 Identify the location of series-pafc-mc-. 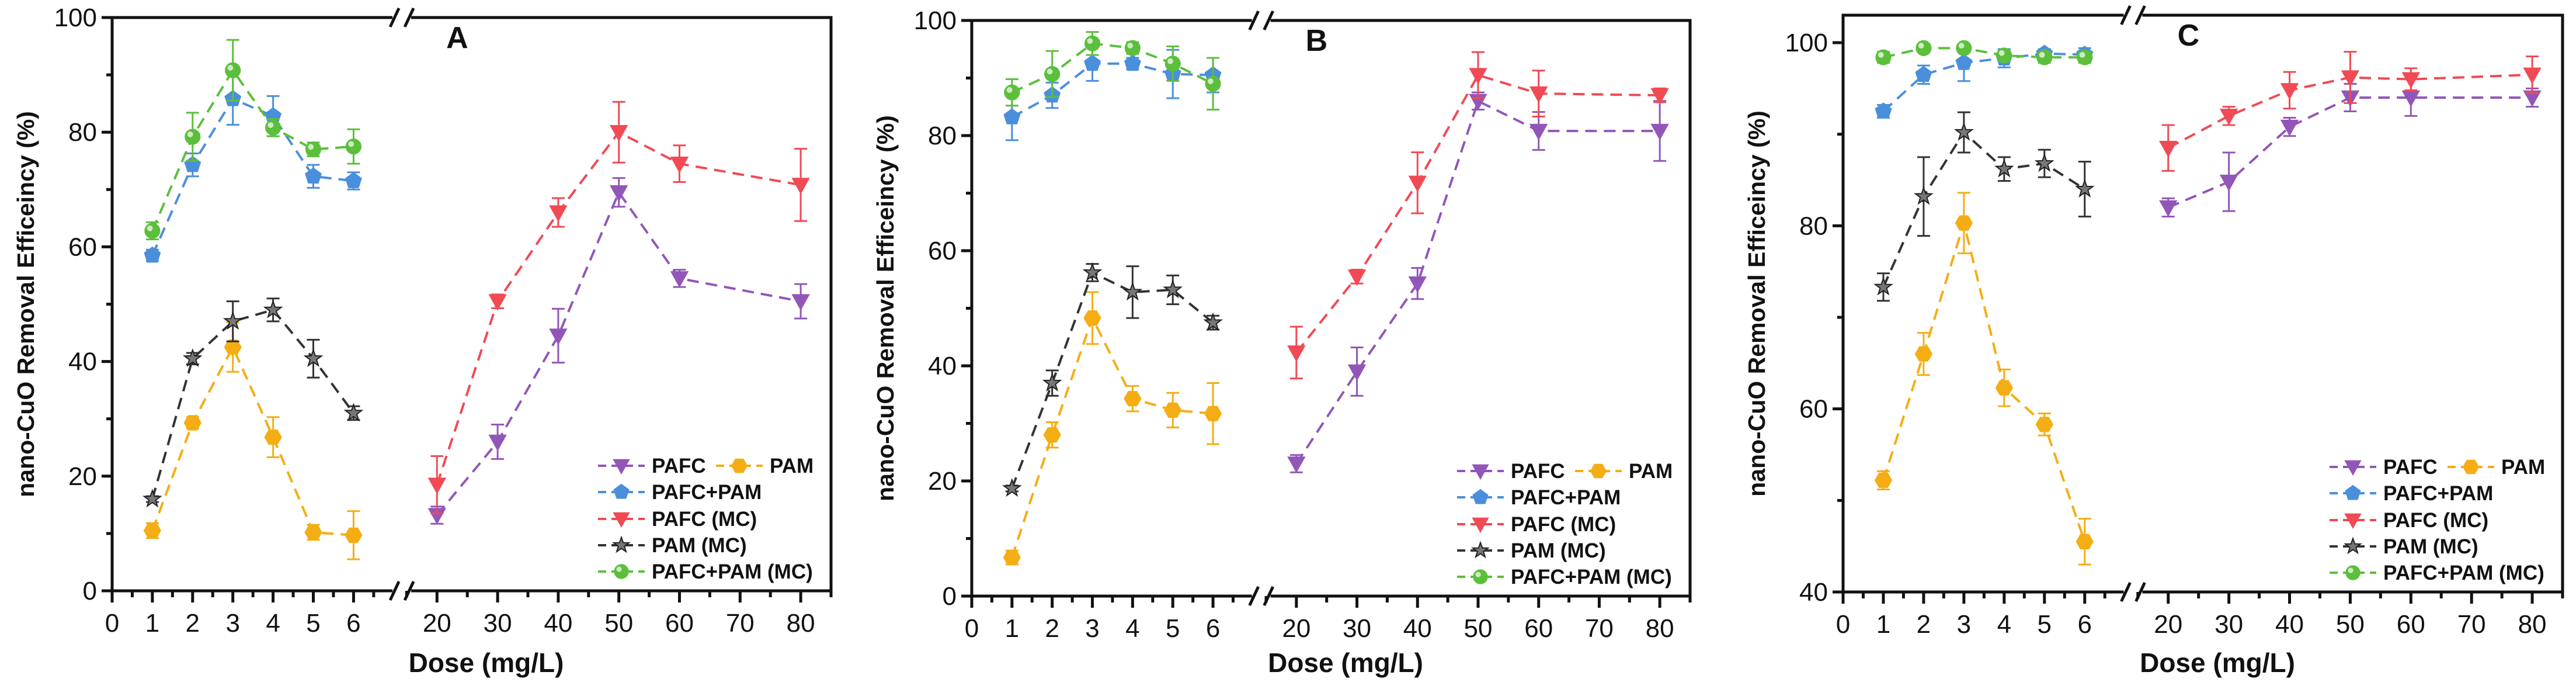
(1478, 215).